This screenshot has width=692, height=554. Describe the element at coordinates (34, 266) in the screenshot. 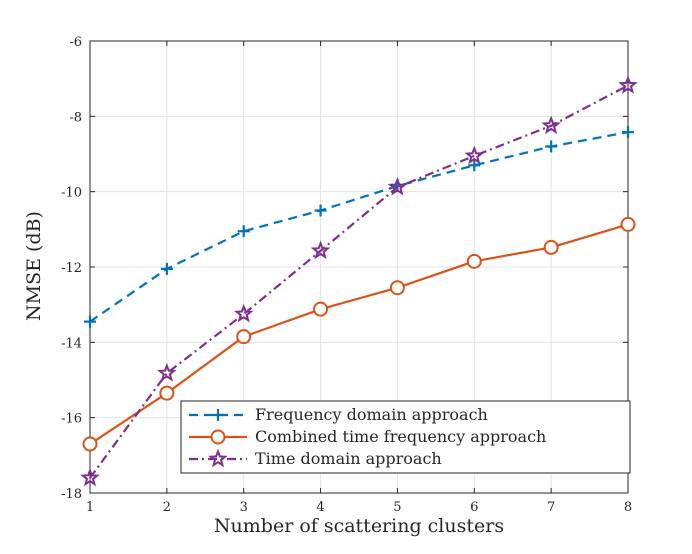

I see `y-axis-label: NMSE (dB)` at that location.